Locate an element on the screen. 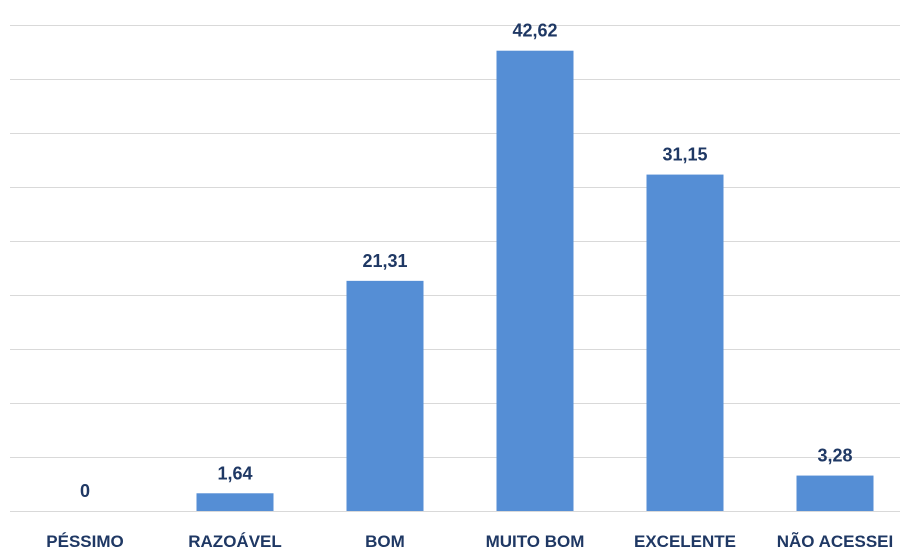 This screenshot has height=556, width=900. x-tick-label: PÉSSIMO is located at coordinates (84, 541).